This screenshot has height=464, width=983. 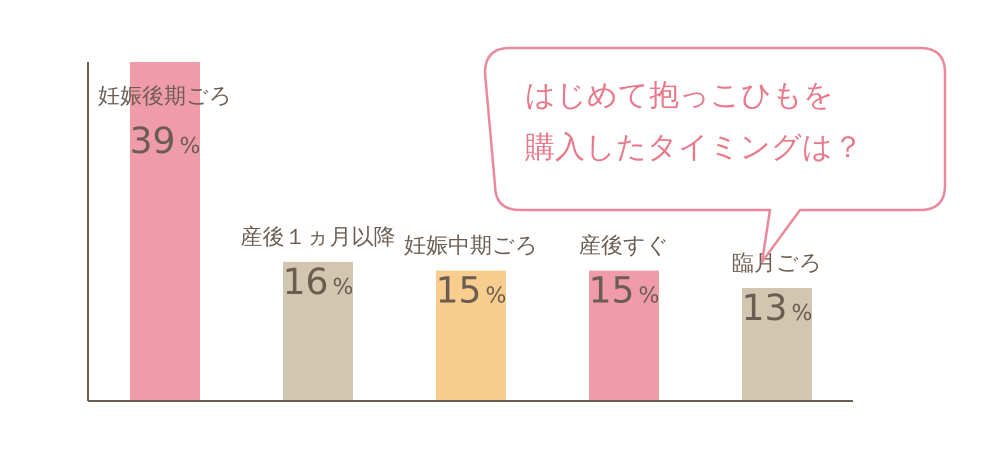 I want to click on x-tick-label: 産後１ヵ月以降, so click(x=318, y=237).